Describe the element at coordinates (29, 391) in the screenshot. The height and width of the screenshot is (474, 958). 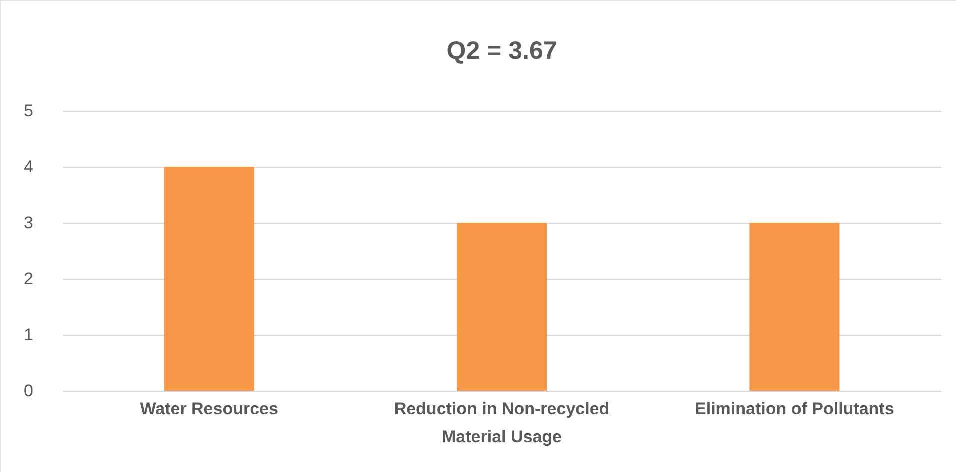
I see `y-tick-label: 0` at that location.